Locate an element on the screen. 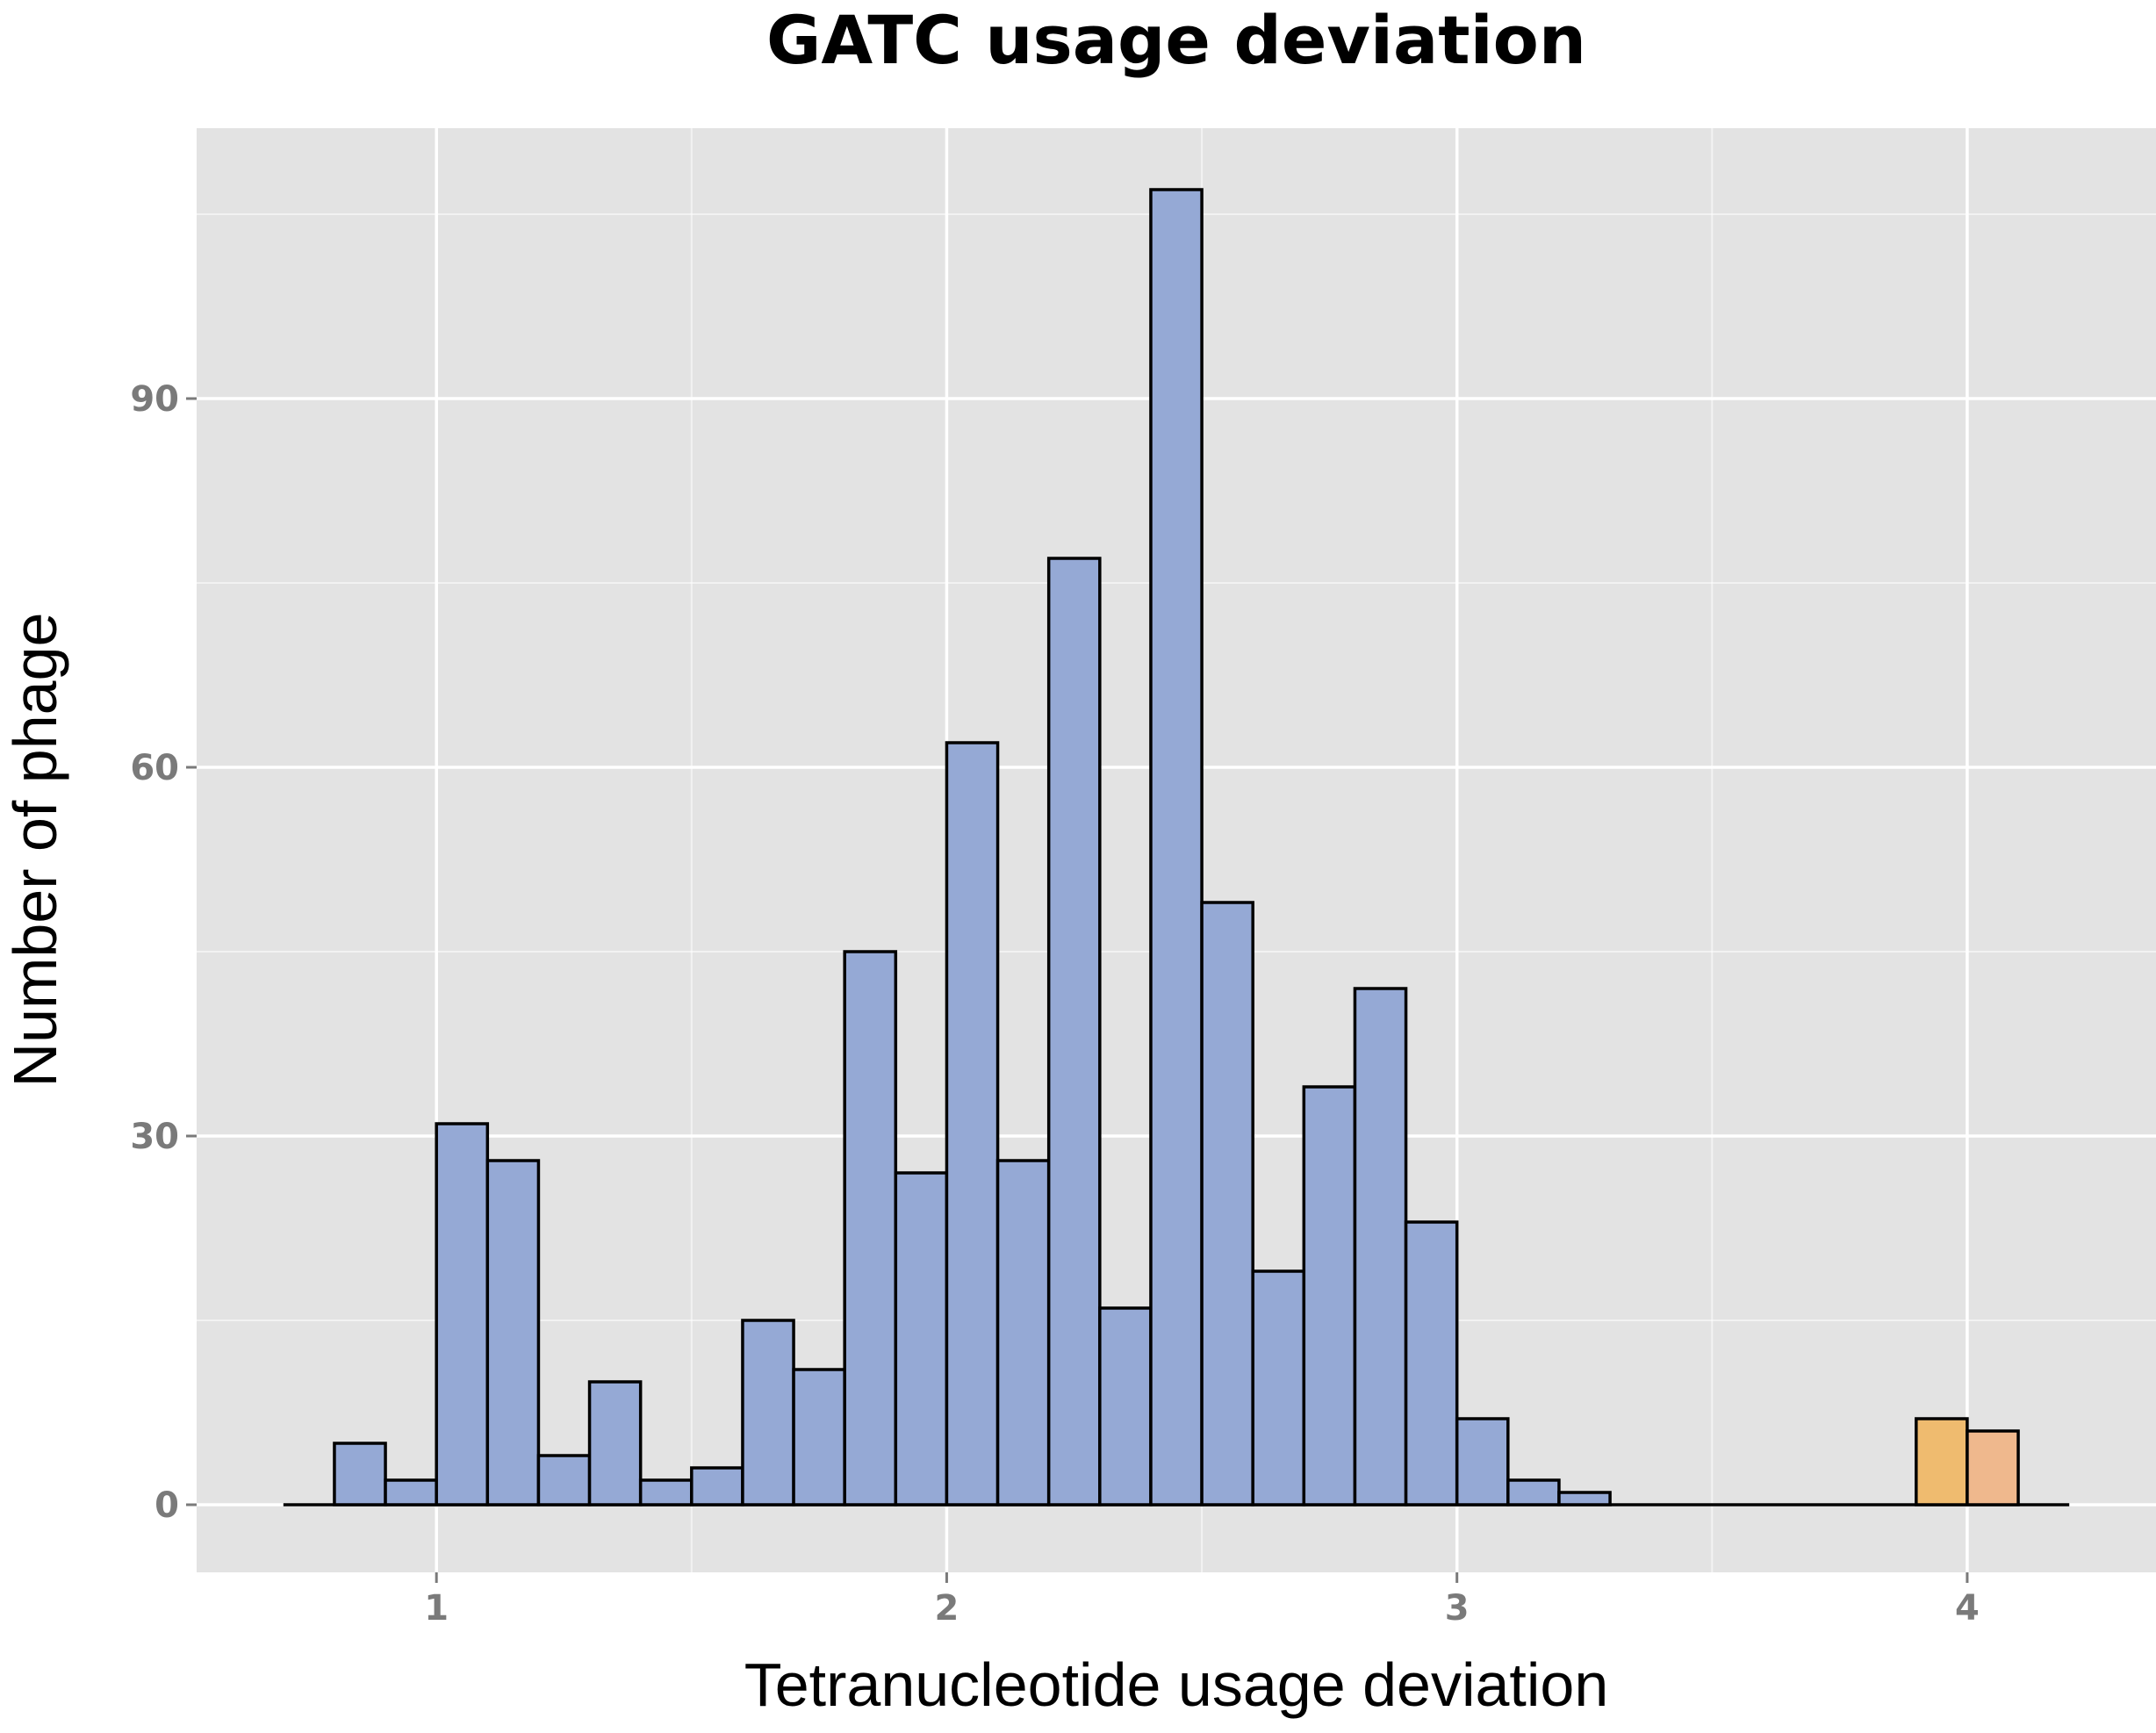  x-axis-title: Tetranucleotide usage deviation is located at coordinates (1176, 1684).